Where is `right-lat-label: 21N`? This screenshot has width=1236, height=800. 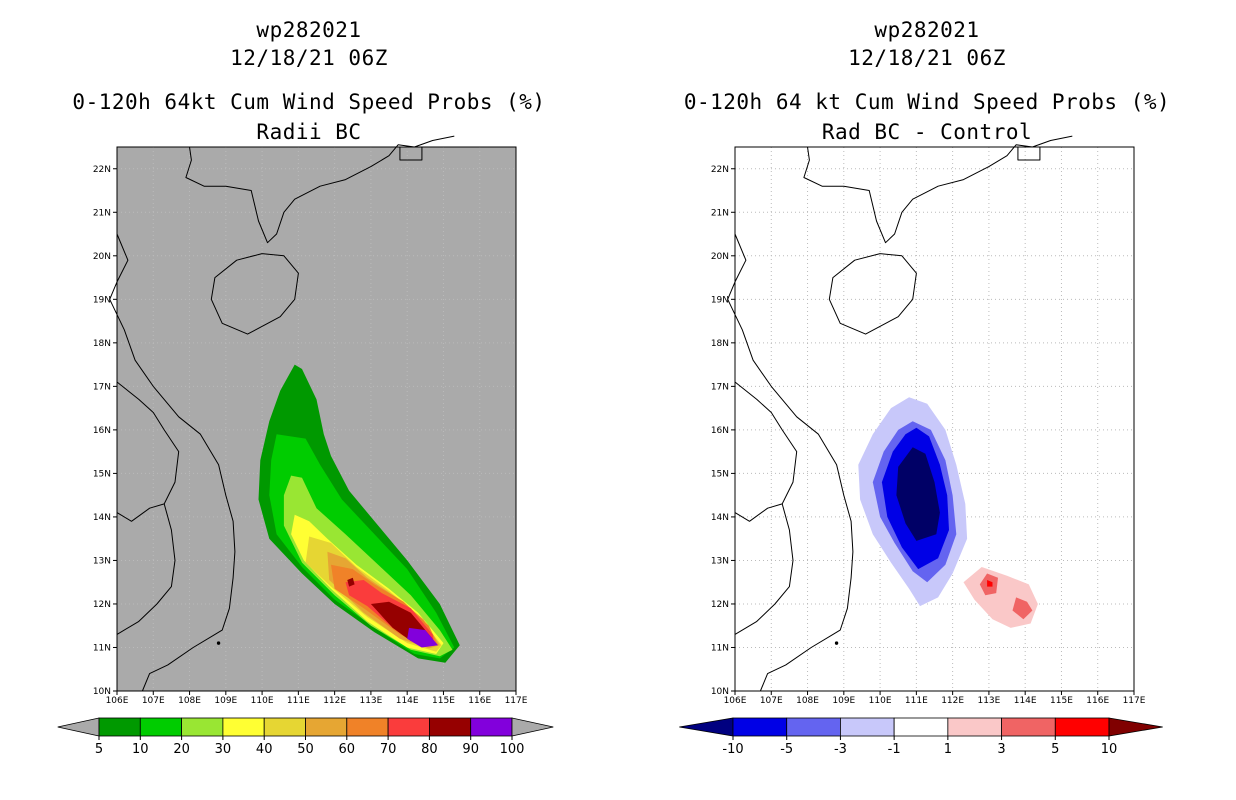 right-lat-label: 21N is located at coordinates (720, 213).